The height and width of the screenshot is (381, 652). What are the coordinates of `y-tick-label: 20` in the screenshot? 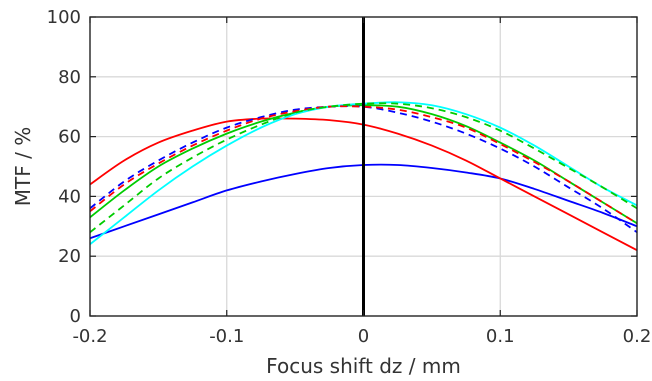 It's located at (69, 256).